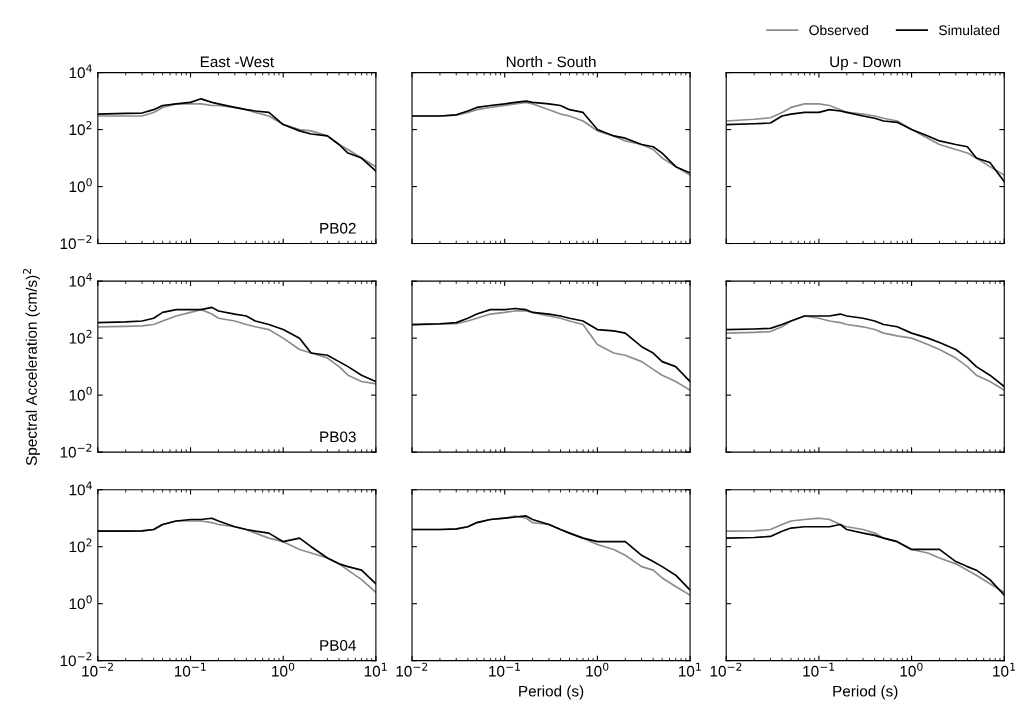 Image resolution: width=1030 pixels, height=726 pixels. Describe the element at coordinates (31, 367) in the screenshot. I see `y-axis-title: Spectral Acceleration (cm/s)$^{2}$` at that location.